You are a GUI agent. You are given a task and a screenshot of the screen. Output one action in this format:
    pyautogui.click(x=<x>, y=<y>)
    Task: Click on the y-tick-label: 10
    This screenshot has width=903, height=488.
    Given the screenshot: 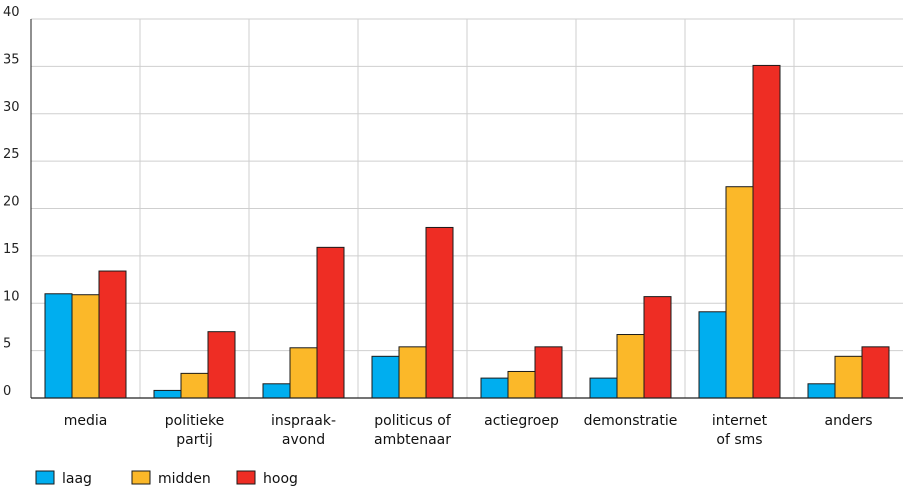 What is the action you would take?
    pyautogui.click(x=11, y=296)
    